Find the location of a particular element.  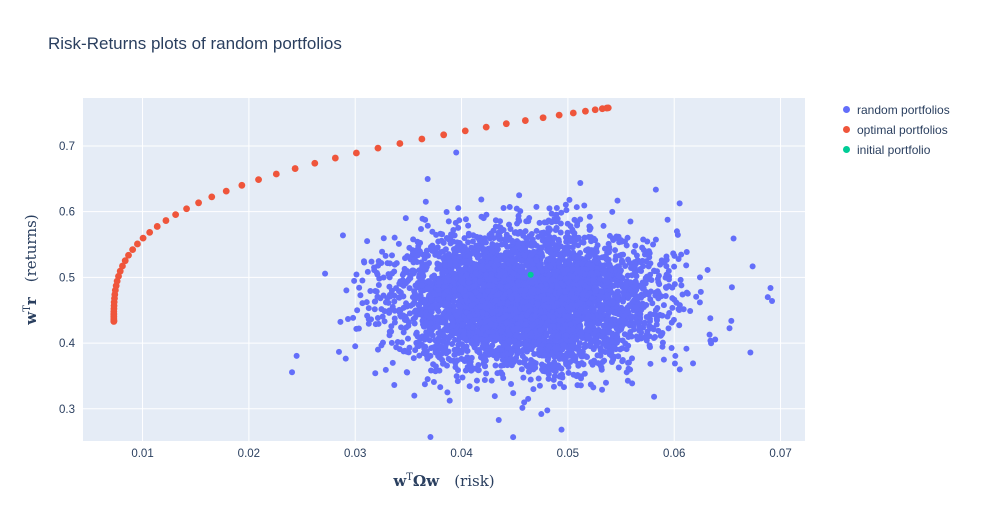

legend-marker-optimal-icon is located at coordinates (846, 129).